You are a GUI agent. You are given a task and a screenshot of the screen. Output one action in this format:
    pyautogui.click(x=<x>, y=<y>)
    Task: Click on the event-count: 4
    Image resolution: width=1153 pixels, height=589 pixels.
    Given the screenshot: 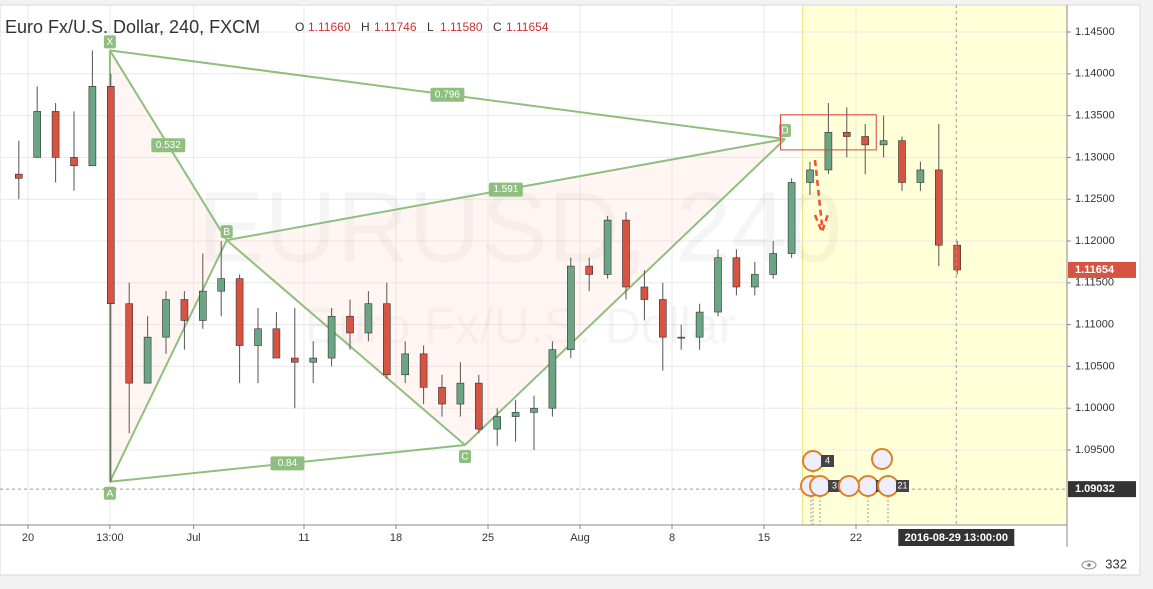 What is the action you would take?
    pyautogui.click(x=827, y=460)
    